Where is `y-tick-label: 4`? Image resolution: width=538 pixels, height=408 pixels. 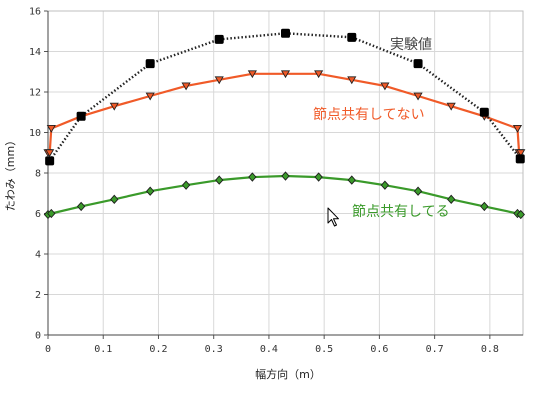 y-tick-label: 4 is located at coordinates (38, 255).